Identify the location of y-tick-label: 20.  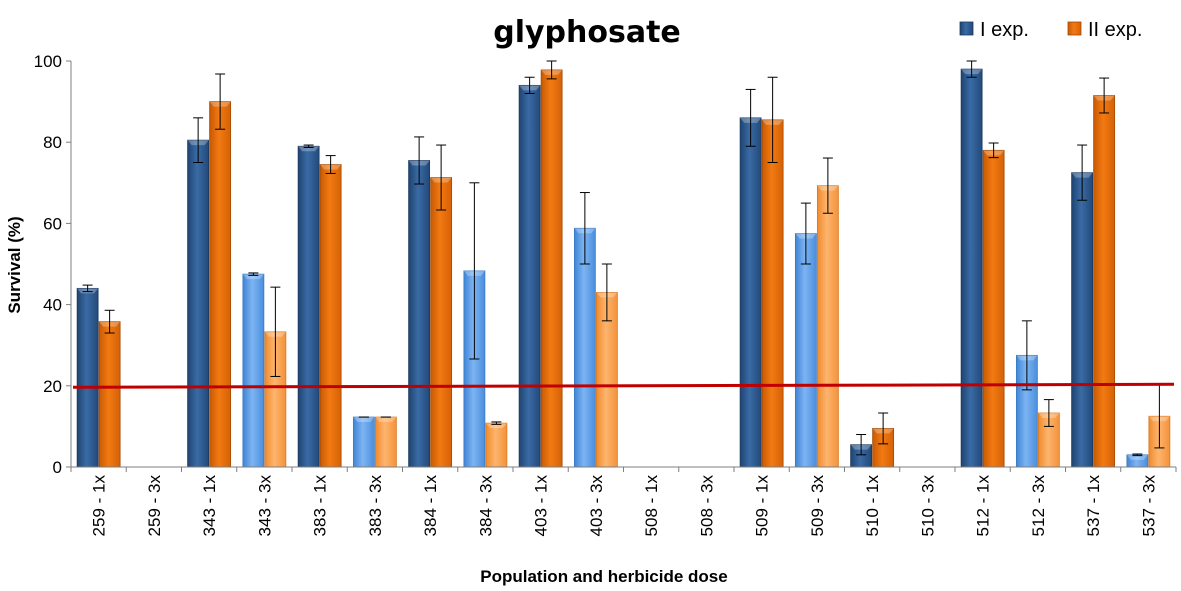
(52, 386).